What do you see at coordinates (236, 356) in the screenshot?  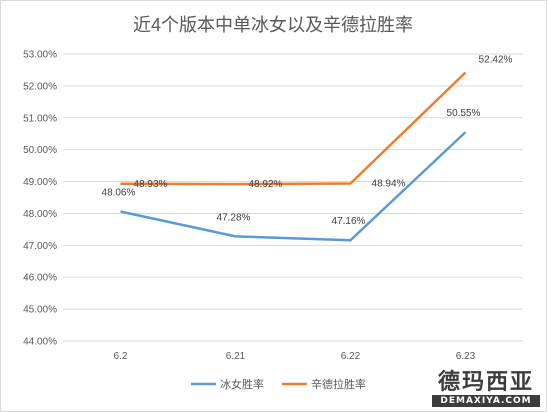 I see `x-tick-label: 6.21` at bounding box center [236, 356].